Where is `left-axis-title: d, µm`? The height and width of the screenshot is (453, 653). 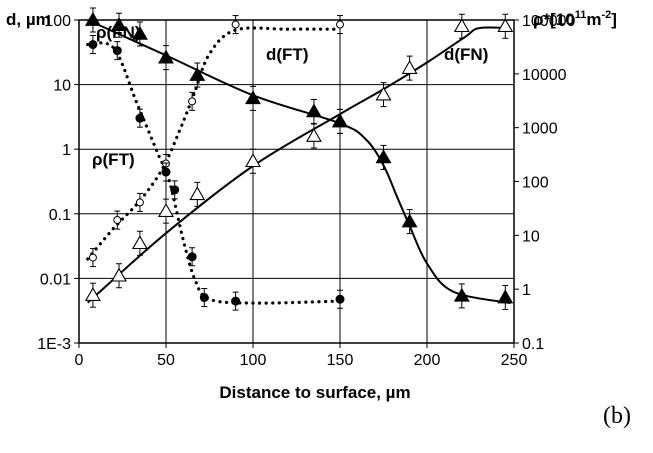 left-axis-title: d, µm is located at coordinates (28, 19).